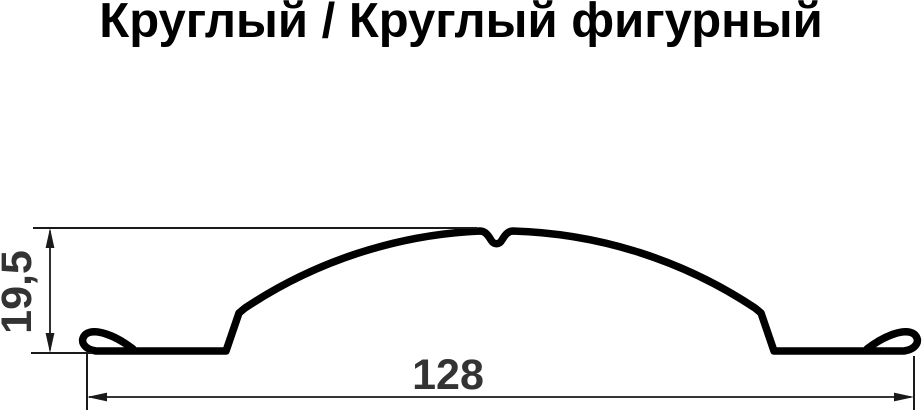  Describe the element at coordinates (20, 292) in the screenshot. I see `height-dimension-label: 19,5` at that location.